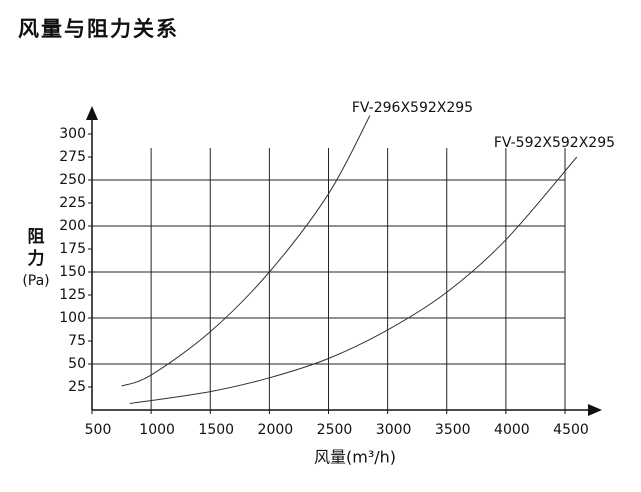 The height and width of the screenshot is (492, 641). I want to click on y-tick-label: 200, so click(72, 226).